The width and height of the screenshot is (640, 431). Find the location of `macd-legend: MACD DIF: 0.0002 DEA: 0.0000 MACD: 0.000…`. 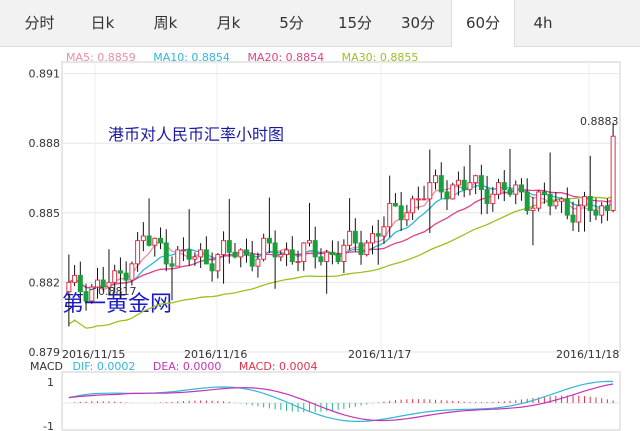

macd-legend: MACD DIF: 0.0002 DEA: 0.0000 MACD: 0.000… is located at coordinates (181, 366).